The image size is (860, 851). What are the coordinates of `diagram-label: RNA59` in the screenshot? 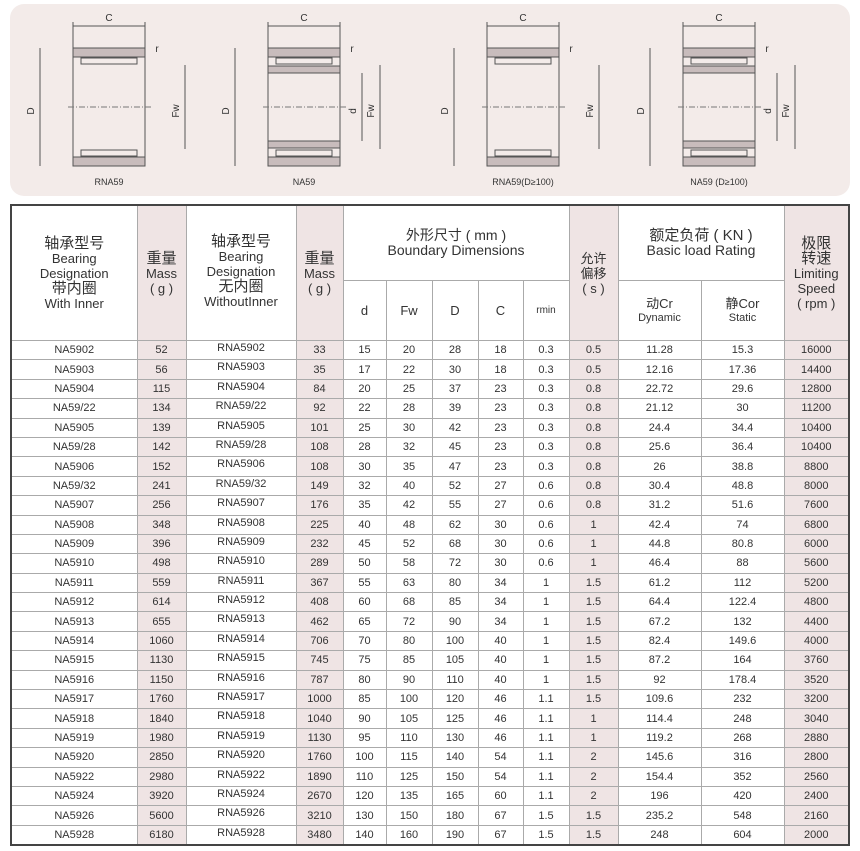 It's located at (108, 182).